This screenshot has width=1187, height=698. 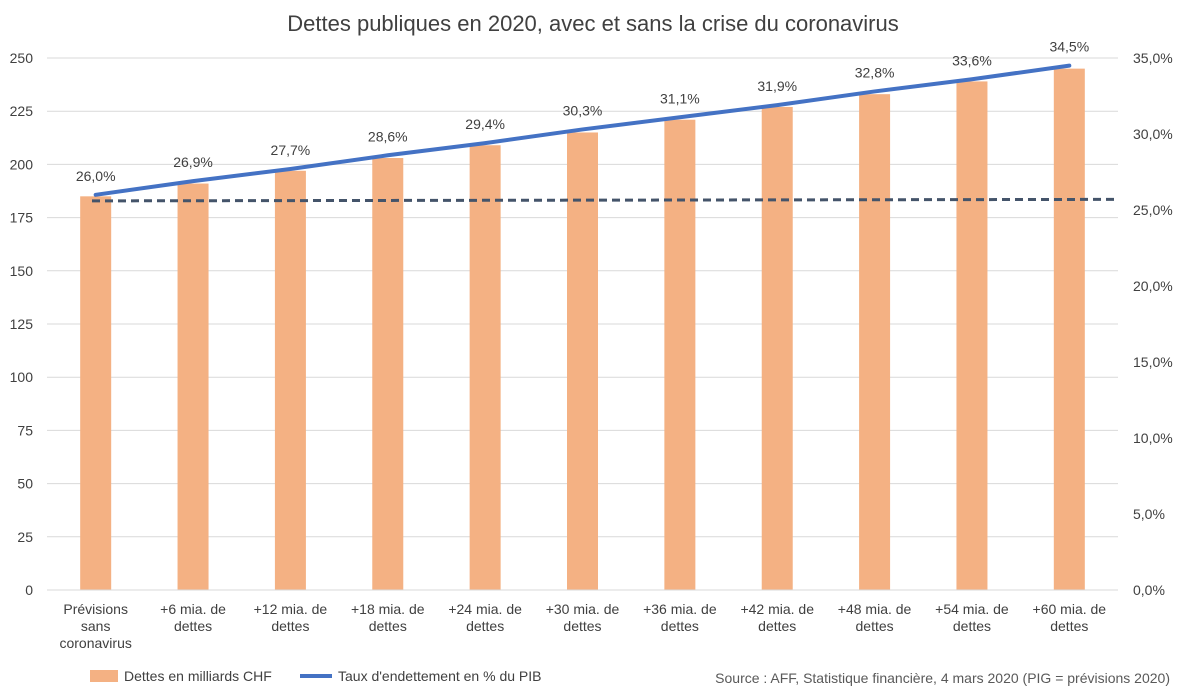 I want to click on data-label: 30,3%, so click(x=583, y=110).